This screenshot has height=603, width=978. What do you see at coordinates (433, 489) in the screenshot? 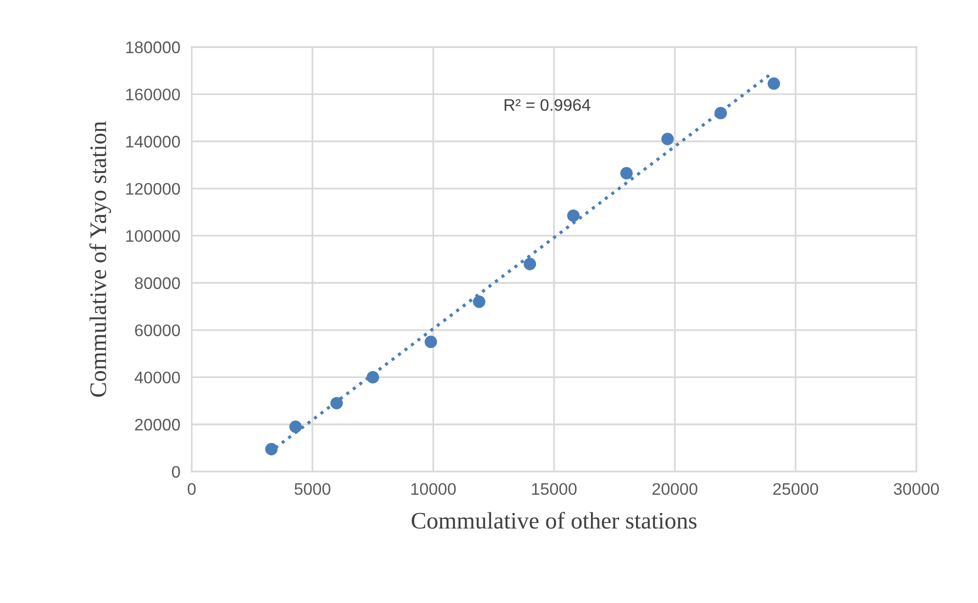
I see `x-tick-label: 10000` at bounding box center [433, 489].